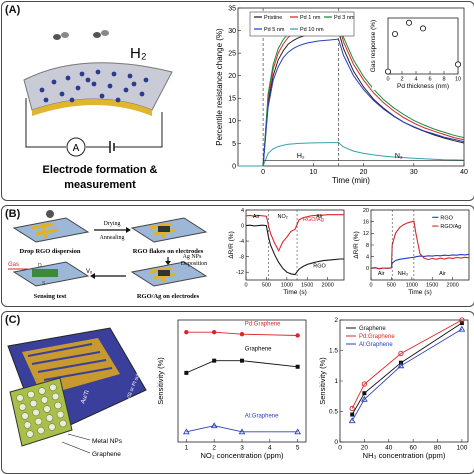  Describe the element at coordinates (376, 345) in the screenshot. I see `legend-label: Al:Graphene` at that location.